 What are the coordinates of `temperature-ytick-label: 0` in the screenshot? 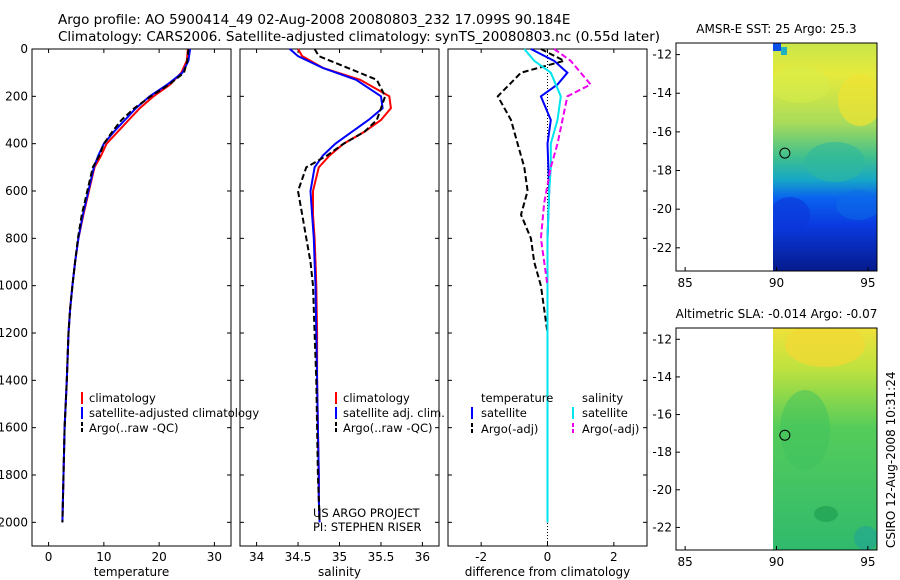 It's located at (24, 49).